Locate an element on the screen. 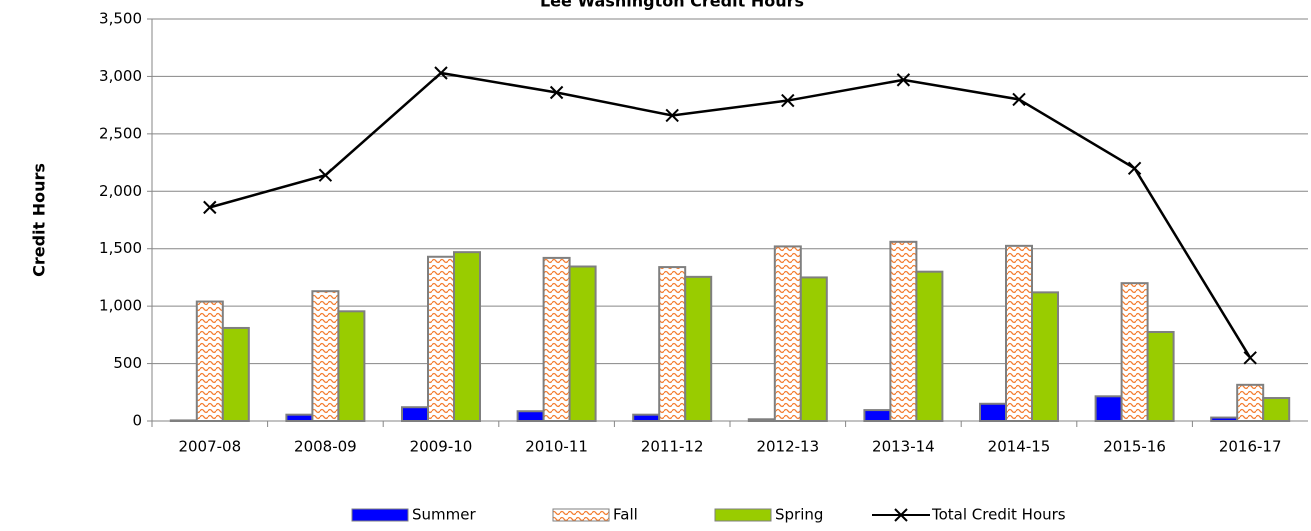  y-tick-label: 1,000 is located at coordinates (120, 306).